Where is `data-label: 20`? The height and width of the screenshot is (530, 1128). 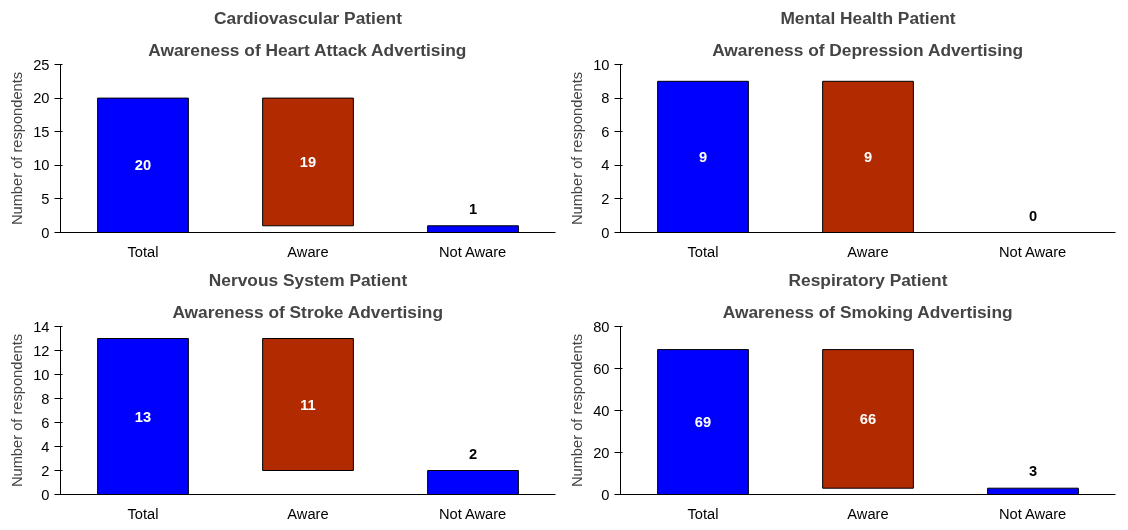
data-label: 20 is located at coordinates (143, 165).